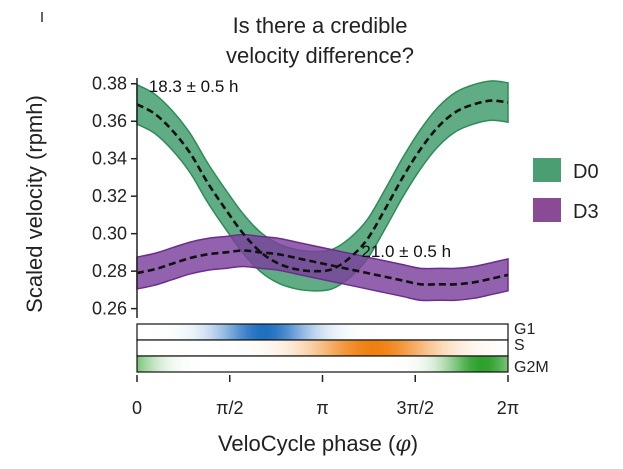  I want to click on x-axis-label-suffix: ), so click(414, 443).